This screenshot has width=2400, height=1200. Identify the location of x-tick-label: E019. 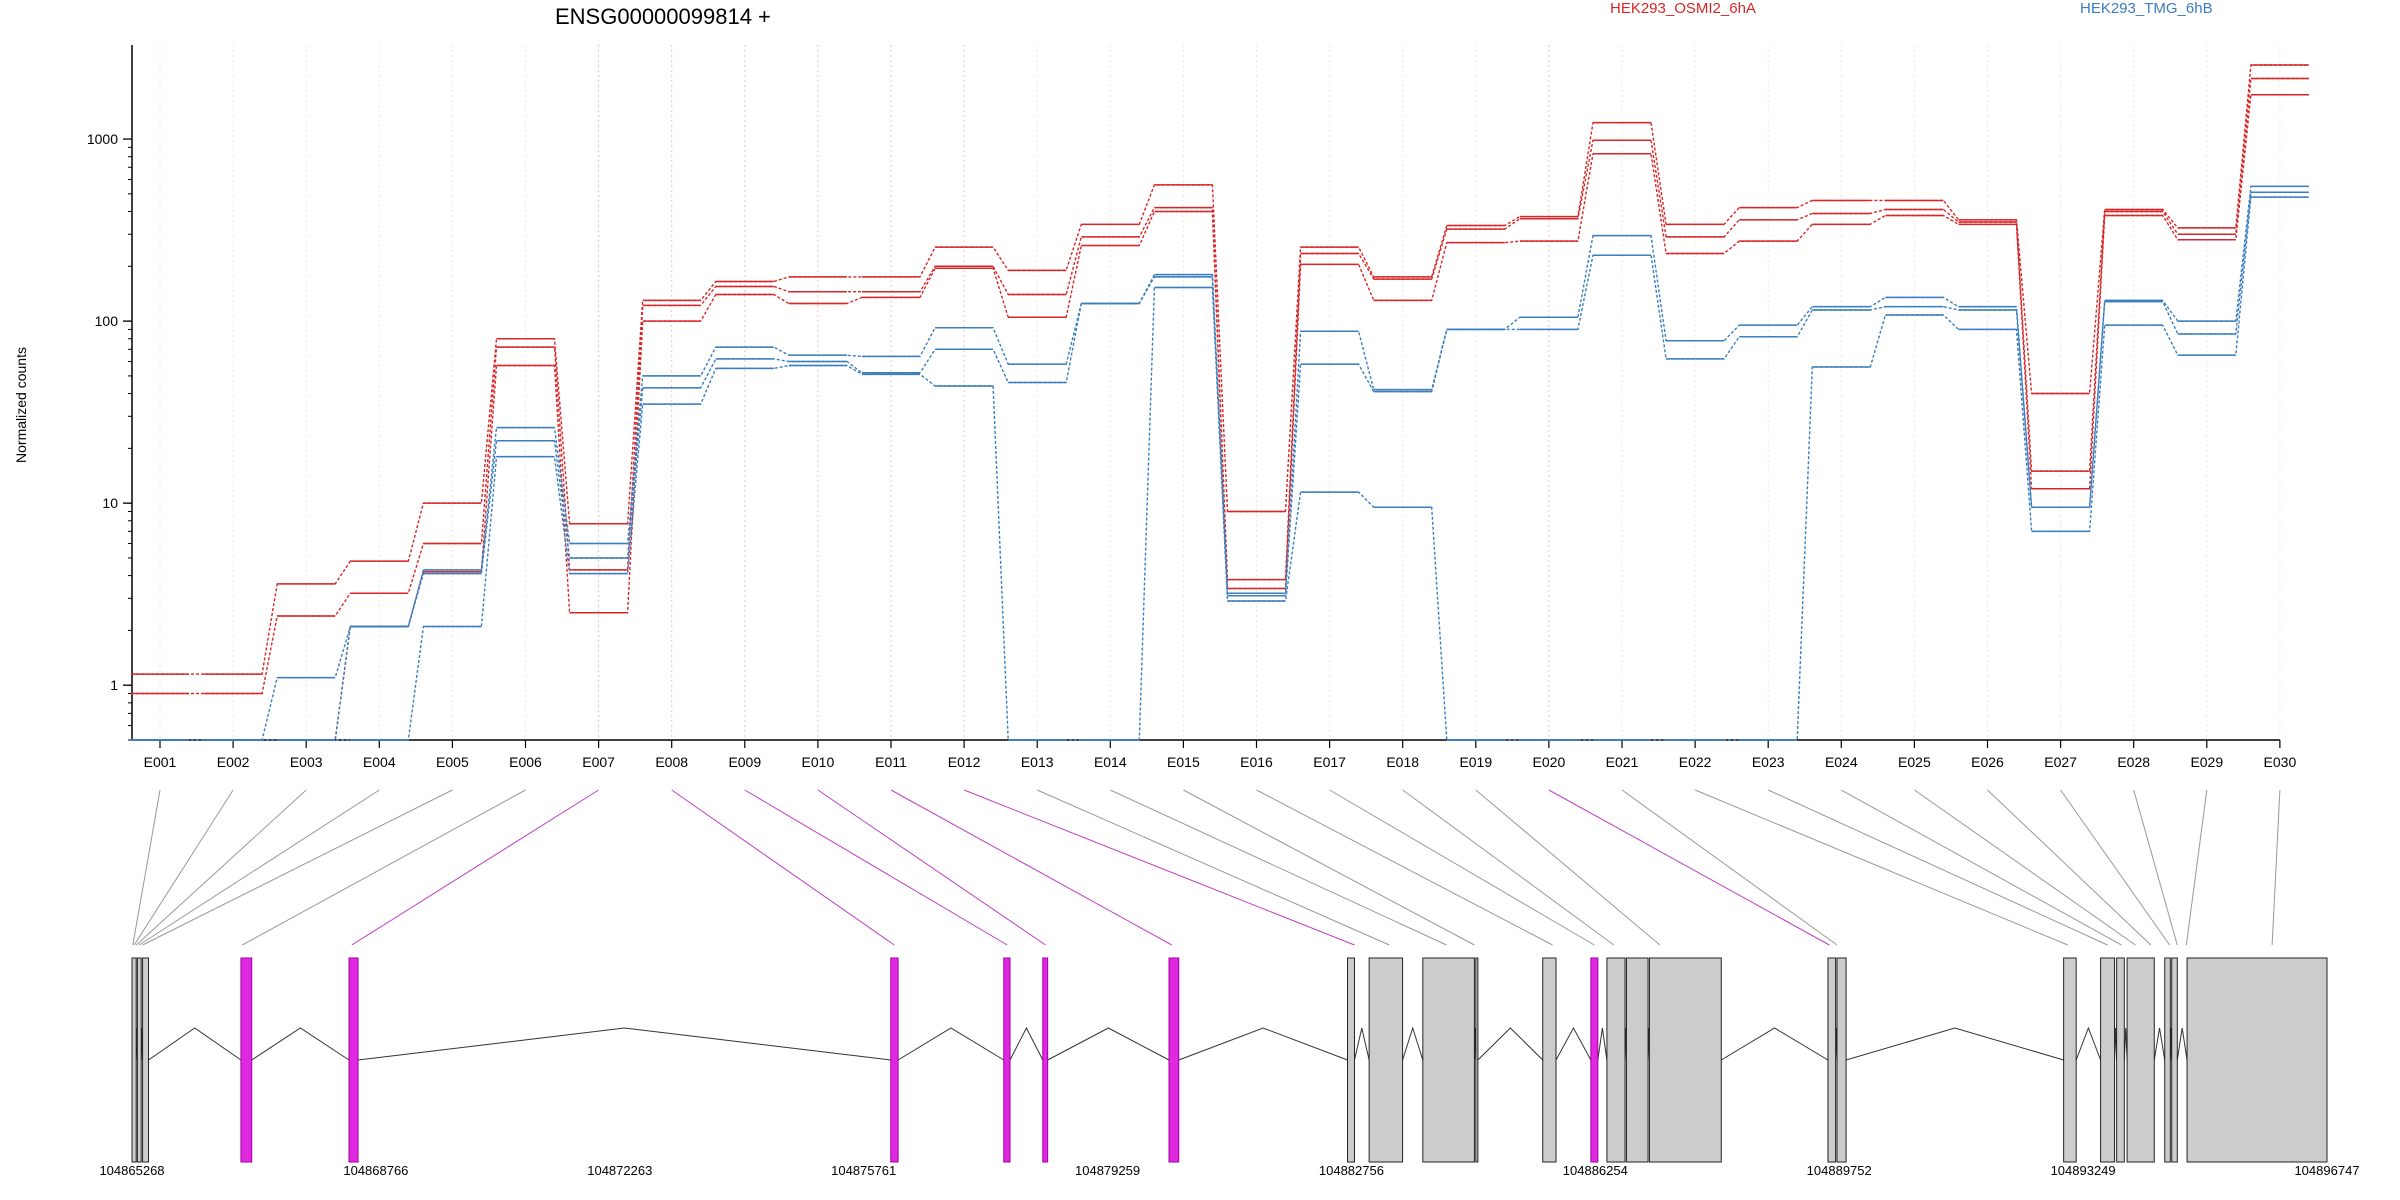
(1475, 762).